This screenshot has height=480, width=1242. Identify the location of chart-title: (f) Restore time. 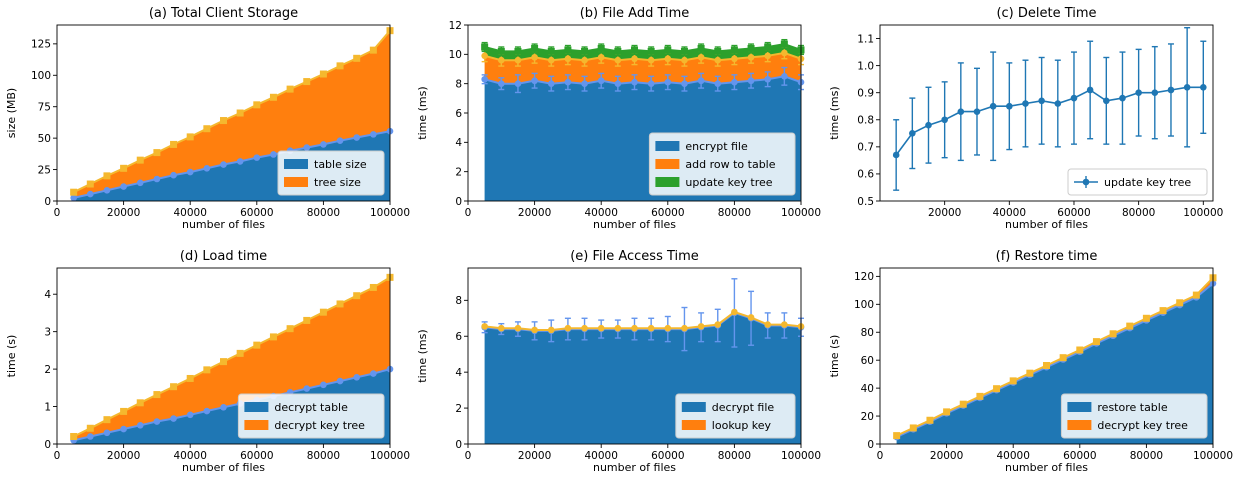
(1047, 256).